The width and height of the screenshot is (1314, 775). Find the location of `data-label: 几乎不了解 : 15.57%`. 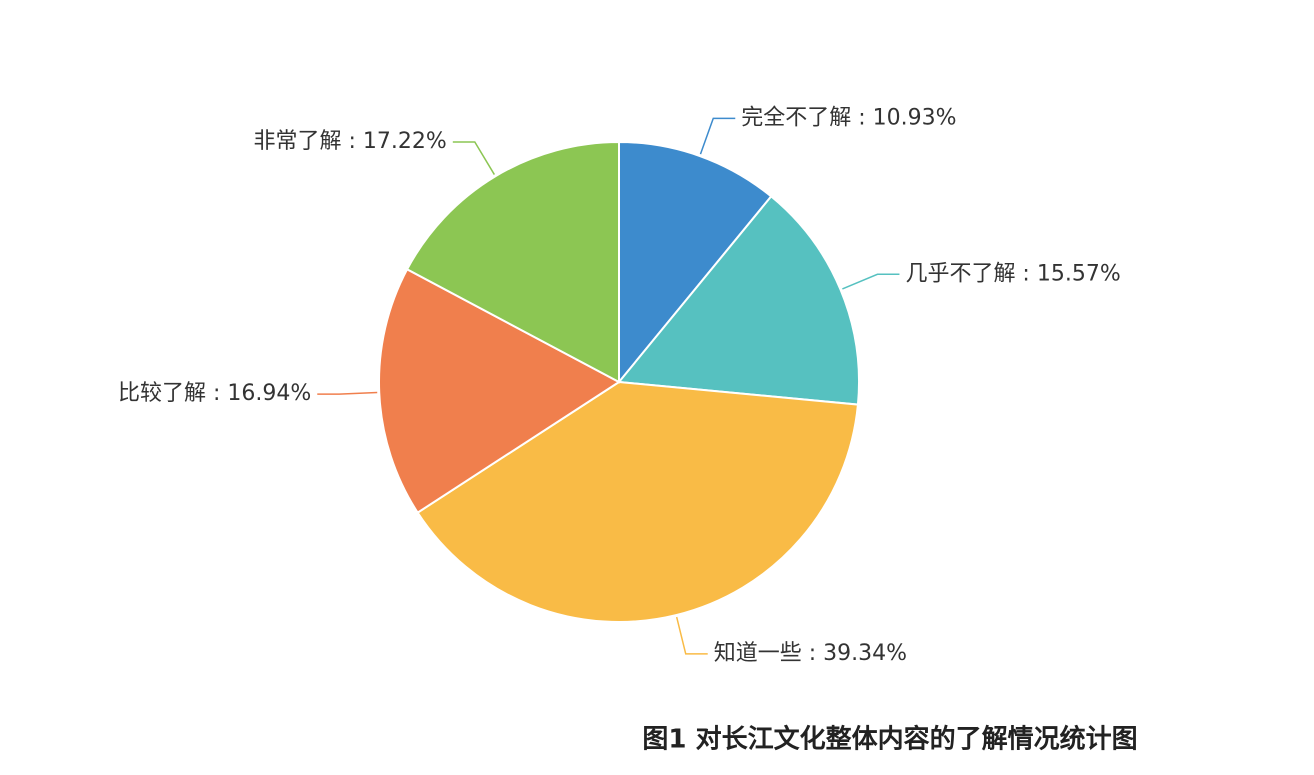

data-label: 几乎不了解 : 15.57% is located at coordinates (1012, 273).